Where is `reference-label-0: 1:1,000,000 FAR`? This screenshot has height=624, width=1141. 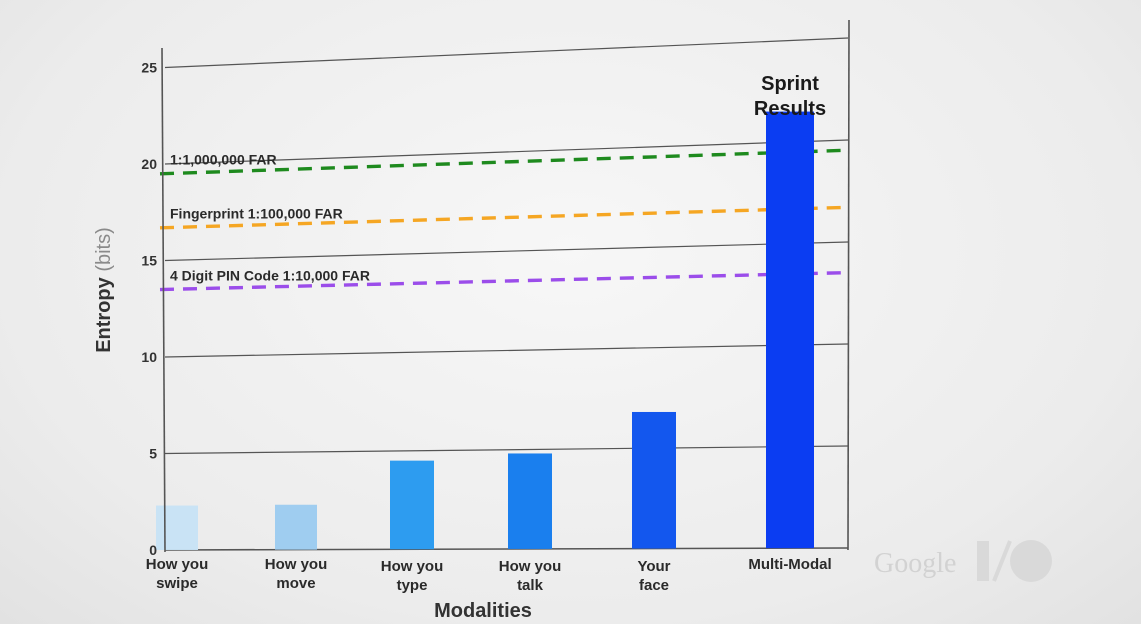
reference-label-0: 1:1,000,000 FAR is located at coordinates (223, 159).